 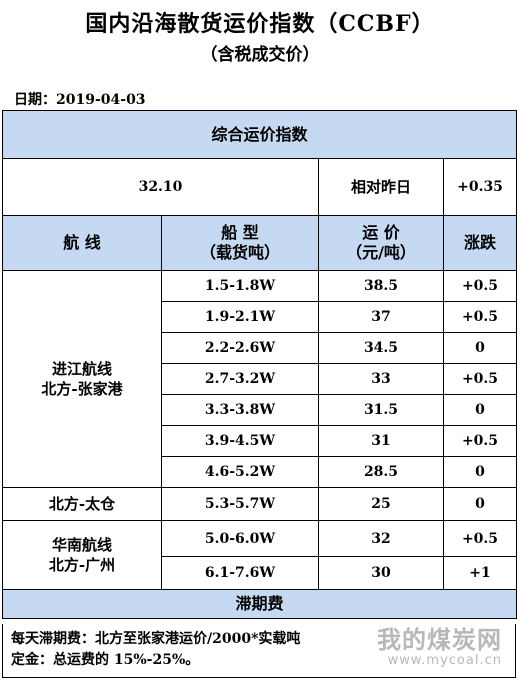 What do you see at coordinates (240, 379) in the screenshot?
I see `ship-type-cell: 2.7-3.2W` at bounding box center [240, 379].